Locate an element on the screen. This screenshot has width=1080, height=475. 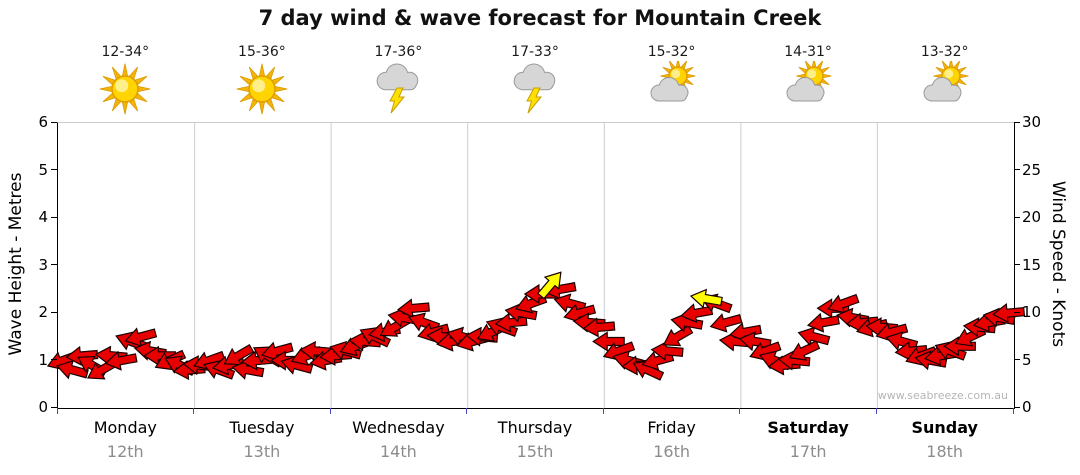
day-date-label: 17th is located at coordinates (808, 451).